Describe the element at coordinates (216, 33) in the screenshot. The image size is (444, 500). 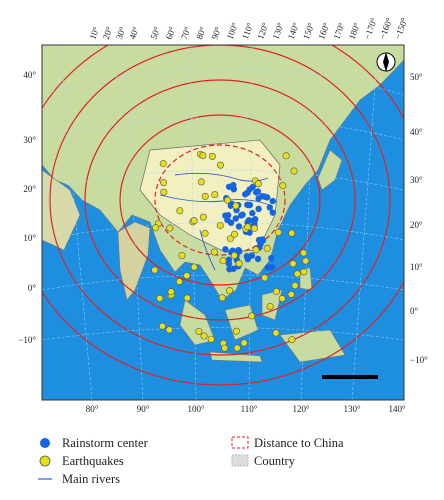
I see `top-tick-label: 90°` at that location.